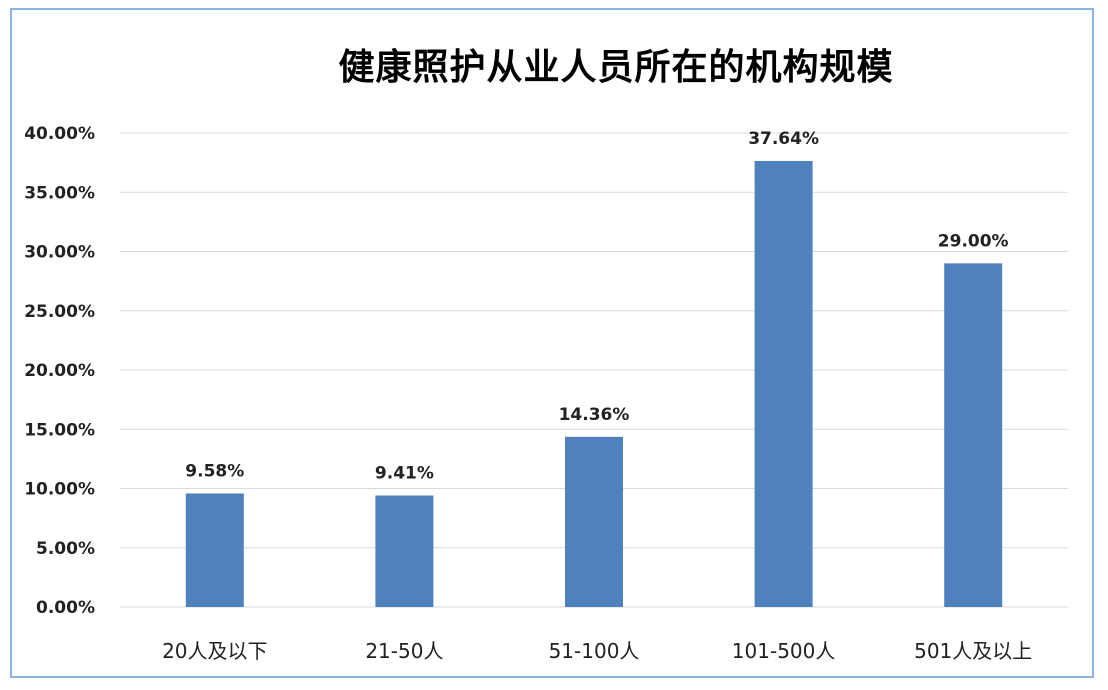 The height and width of the screenshot is (690, 1108). Describe the element at coordinates (214, 651) in the screenshot. I see `x-category-label: 20人及以下` at that location.